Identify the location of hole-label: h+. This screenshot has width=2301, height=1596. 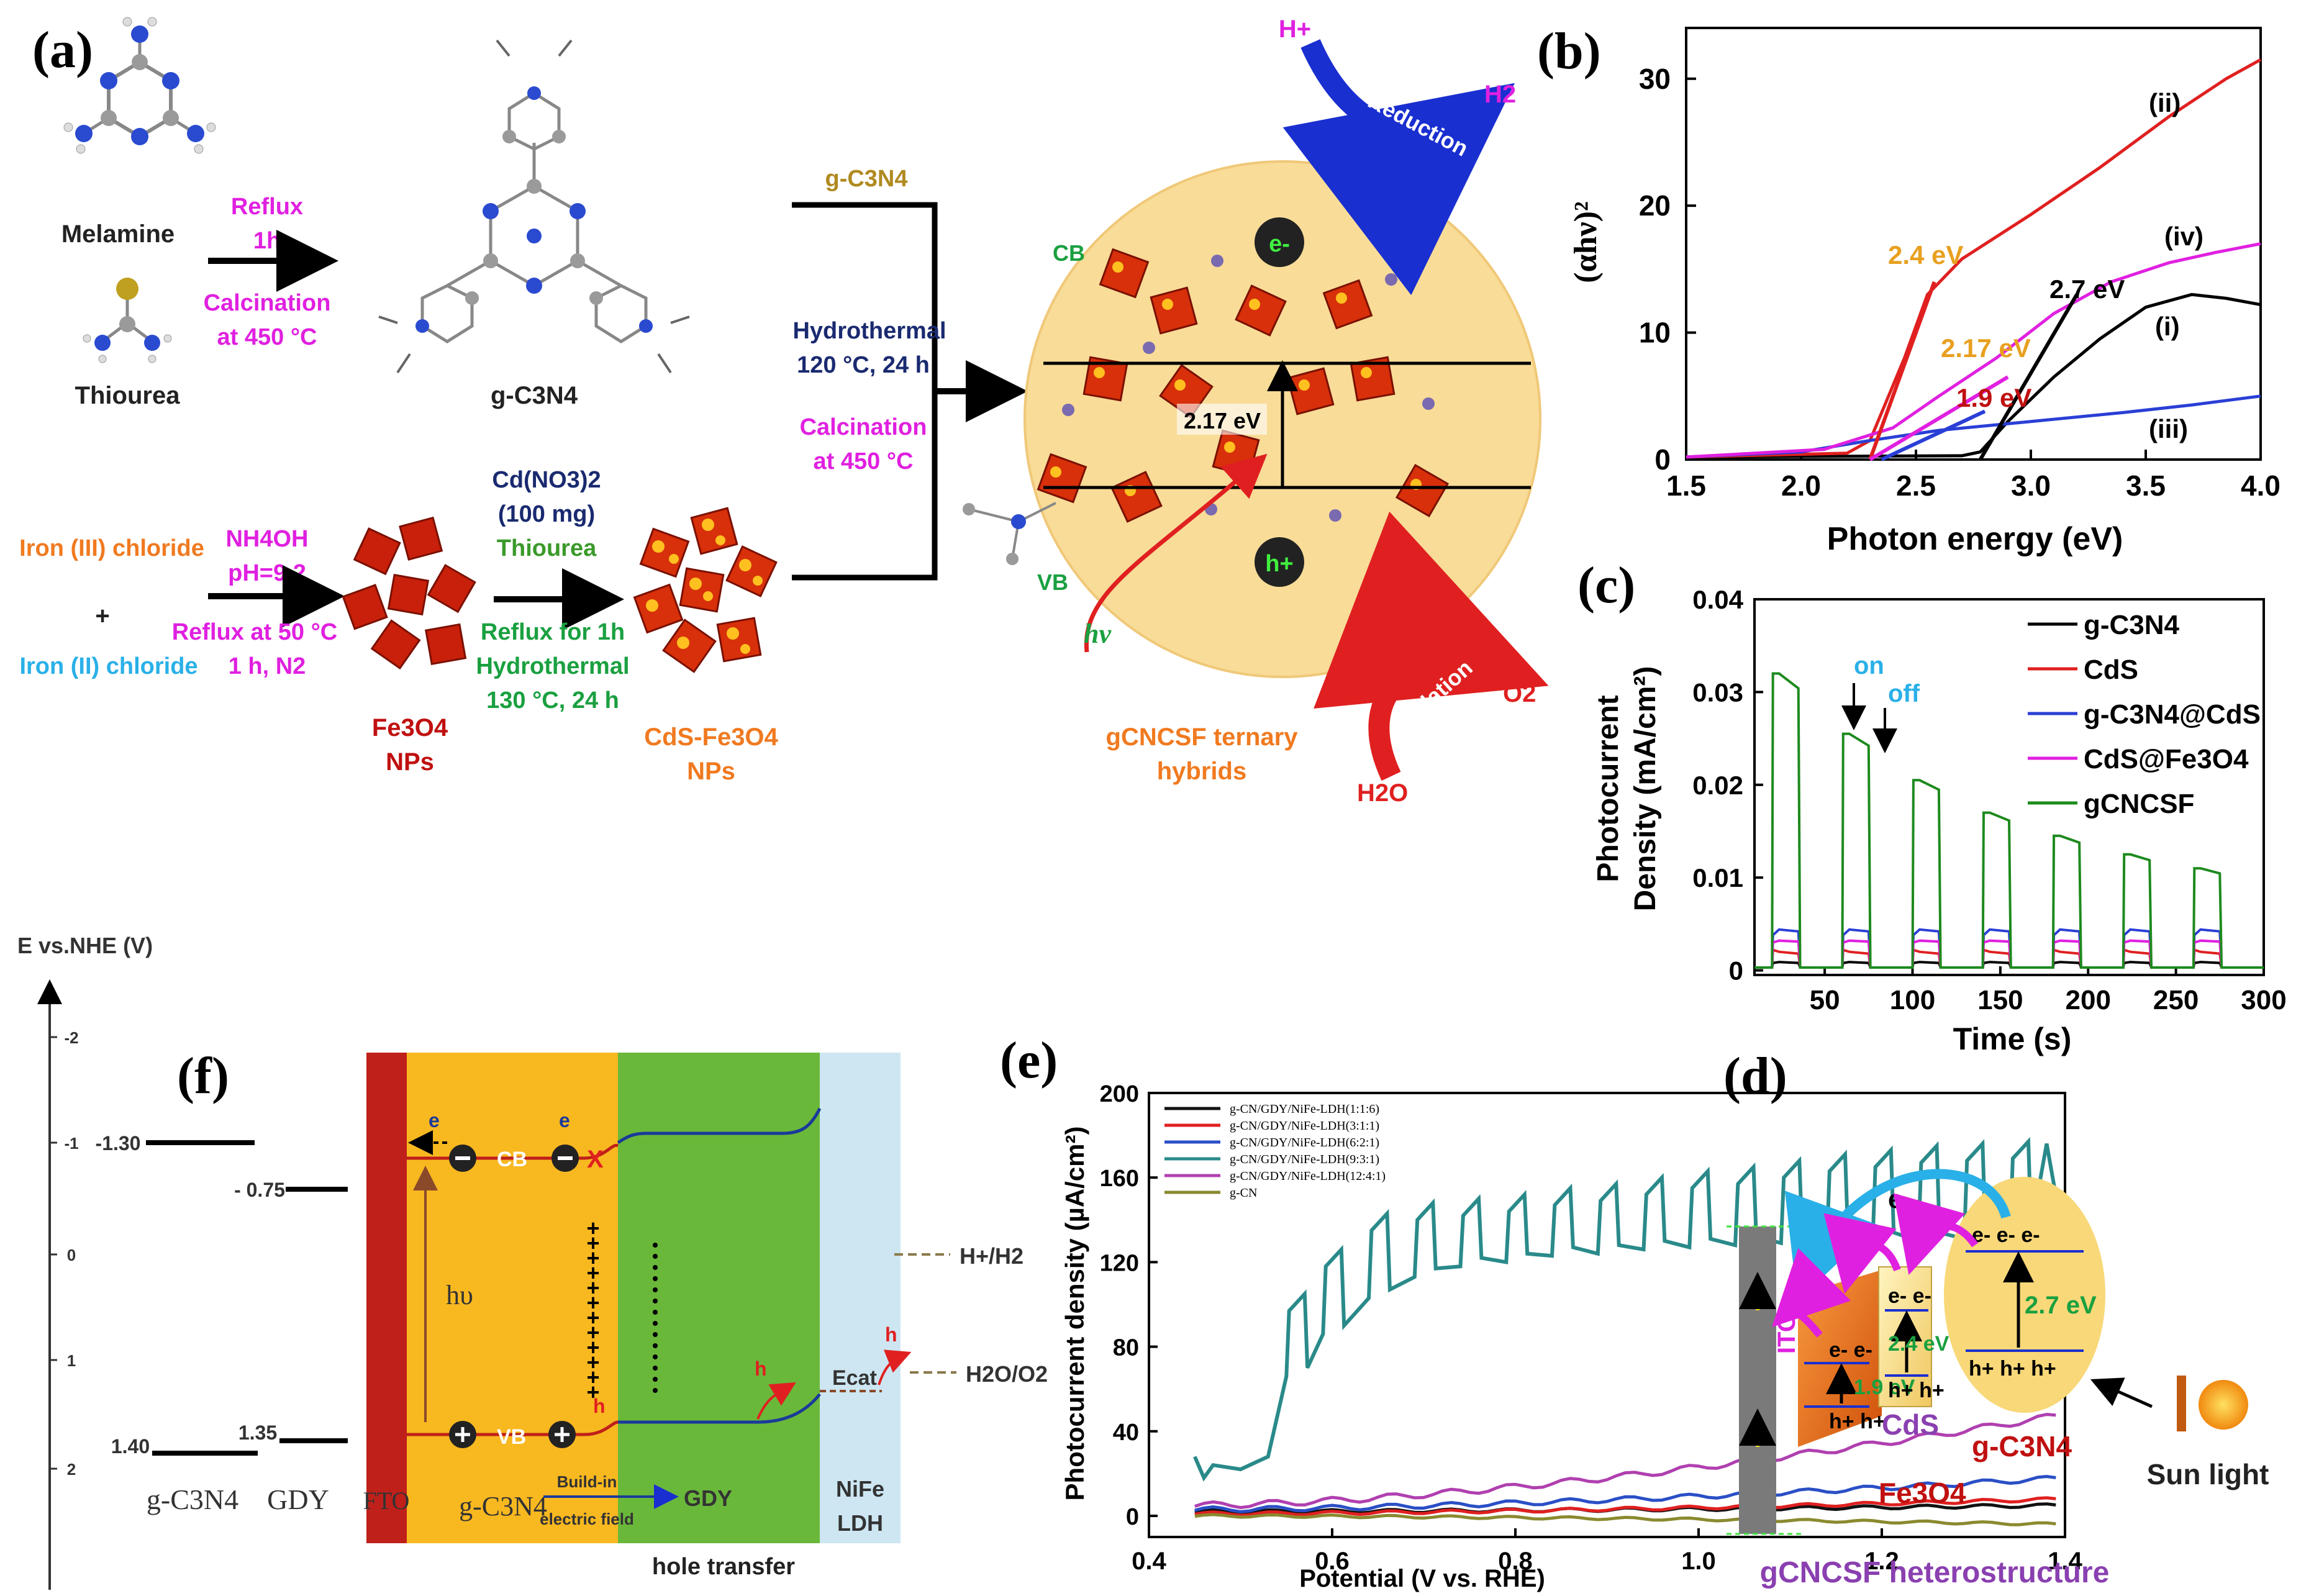
(1279, 564).